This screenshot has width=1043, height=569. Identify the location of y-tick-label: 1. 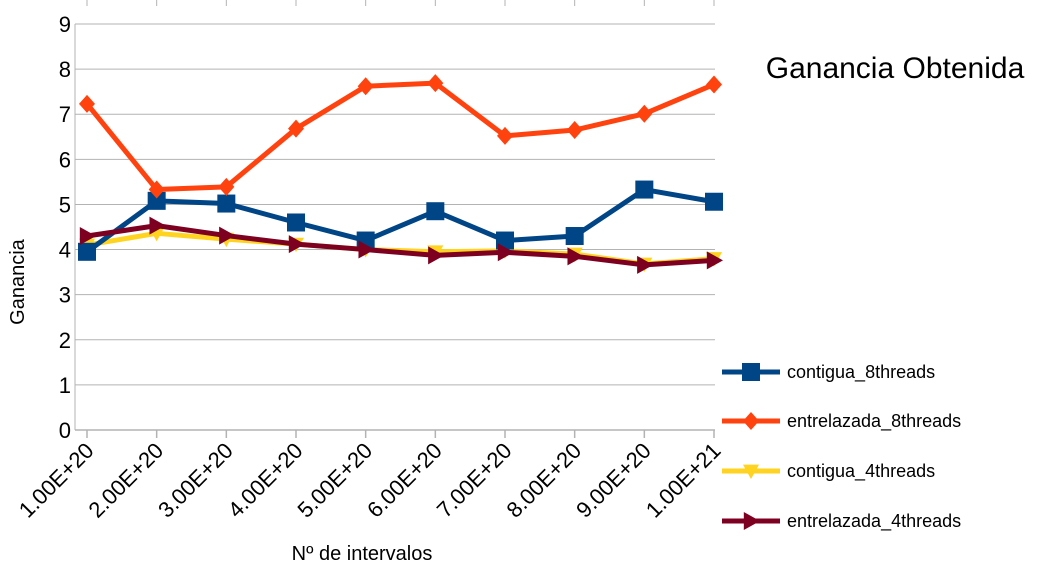
(65, 385).